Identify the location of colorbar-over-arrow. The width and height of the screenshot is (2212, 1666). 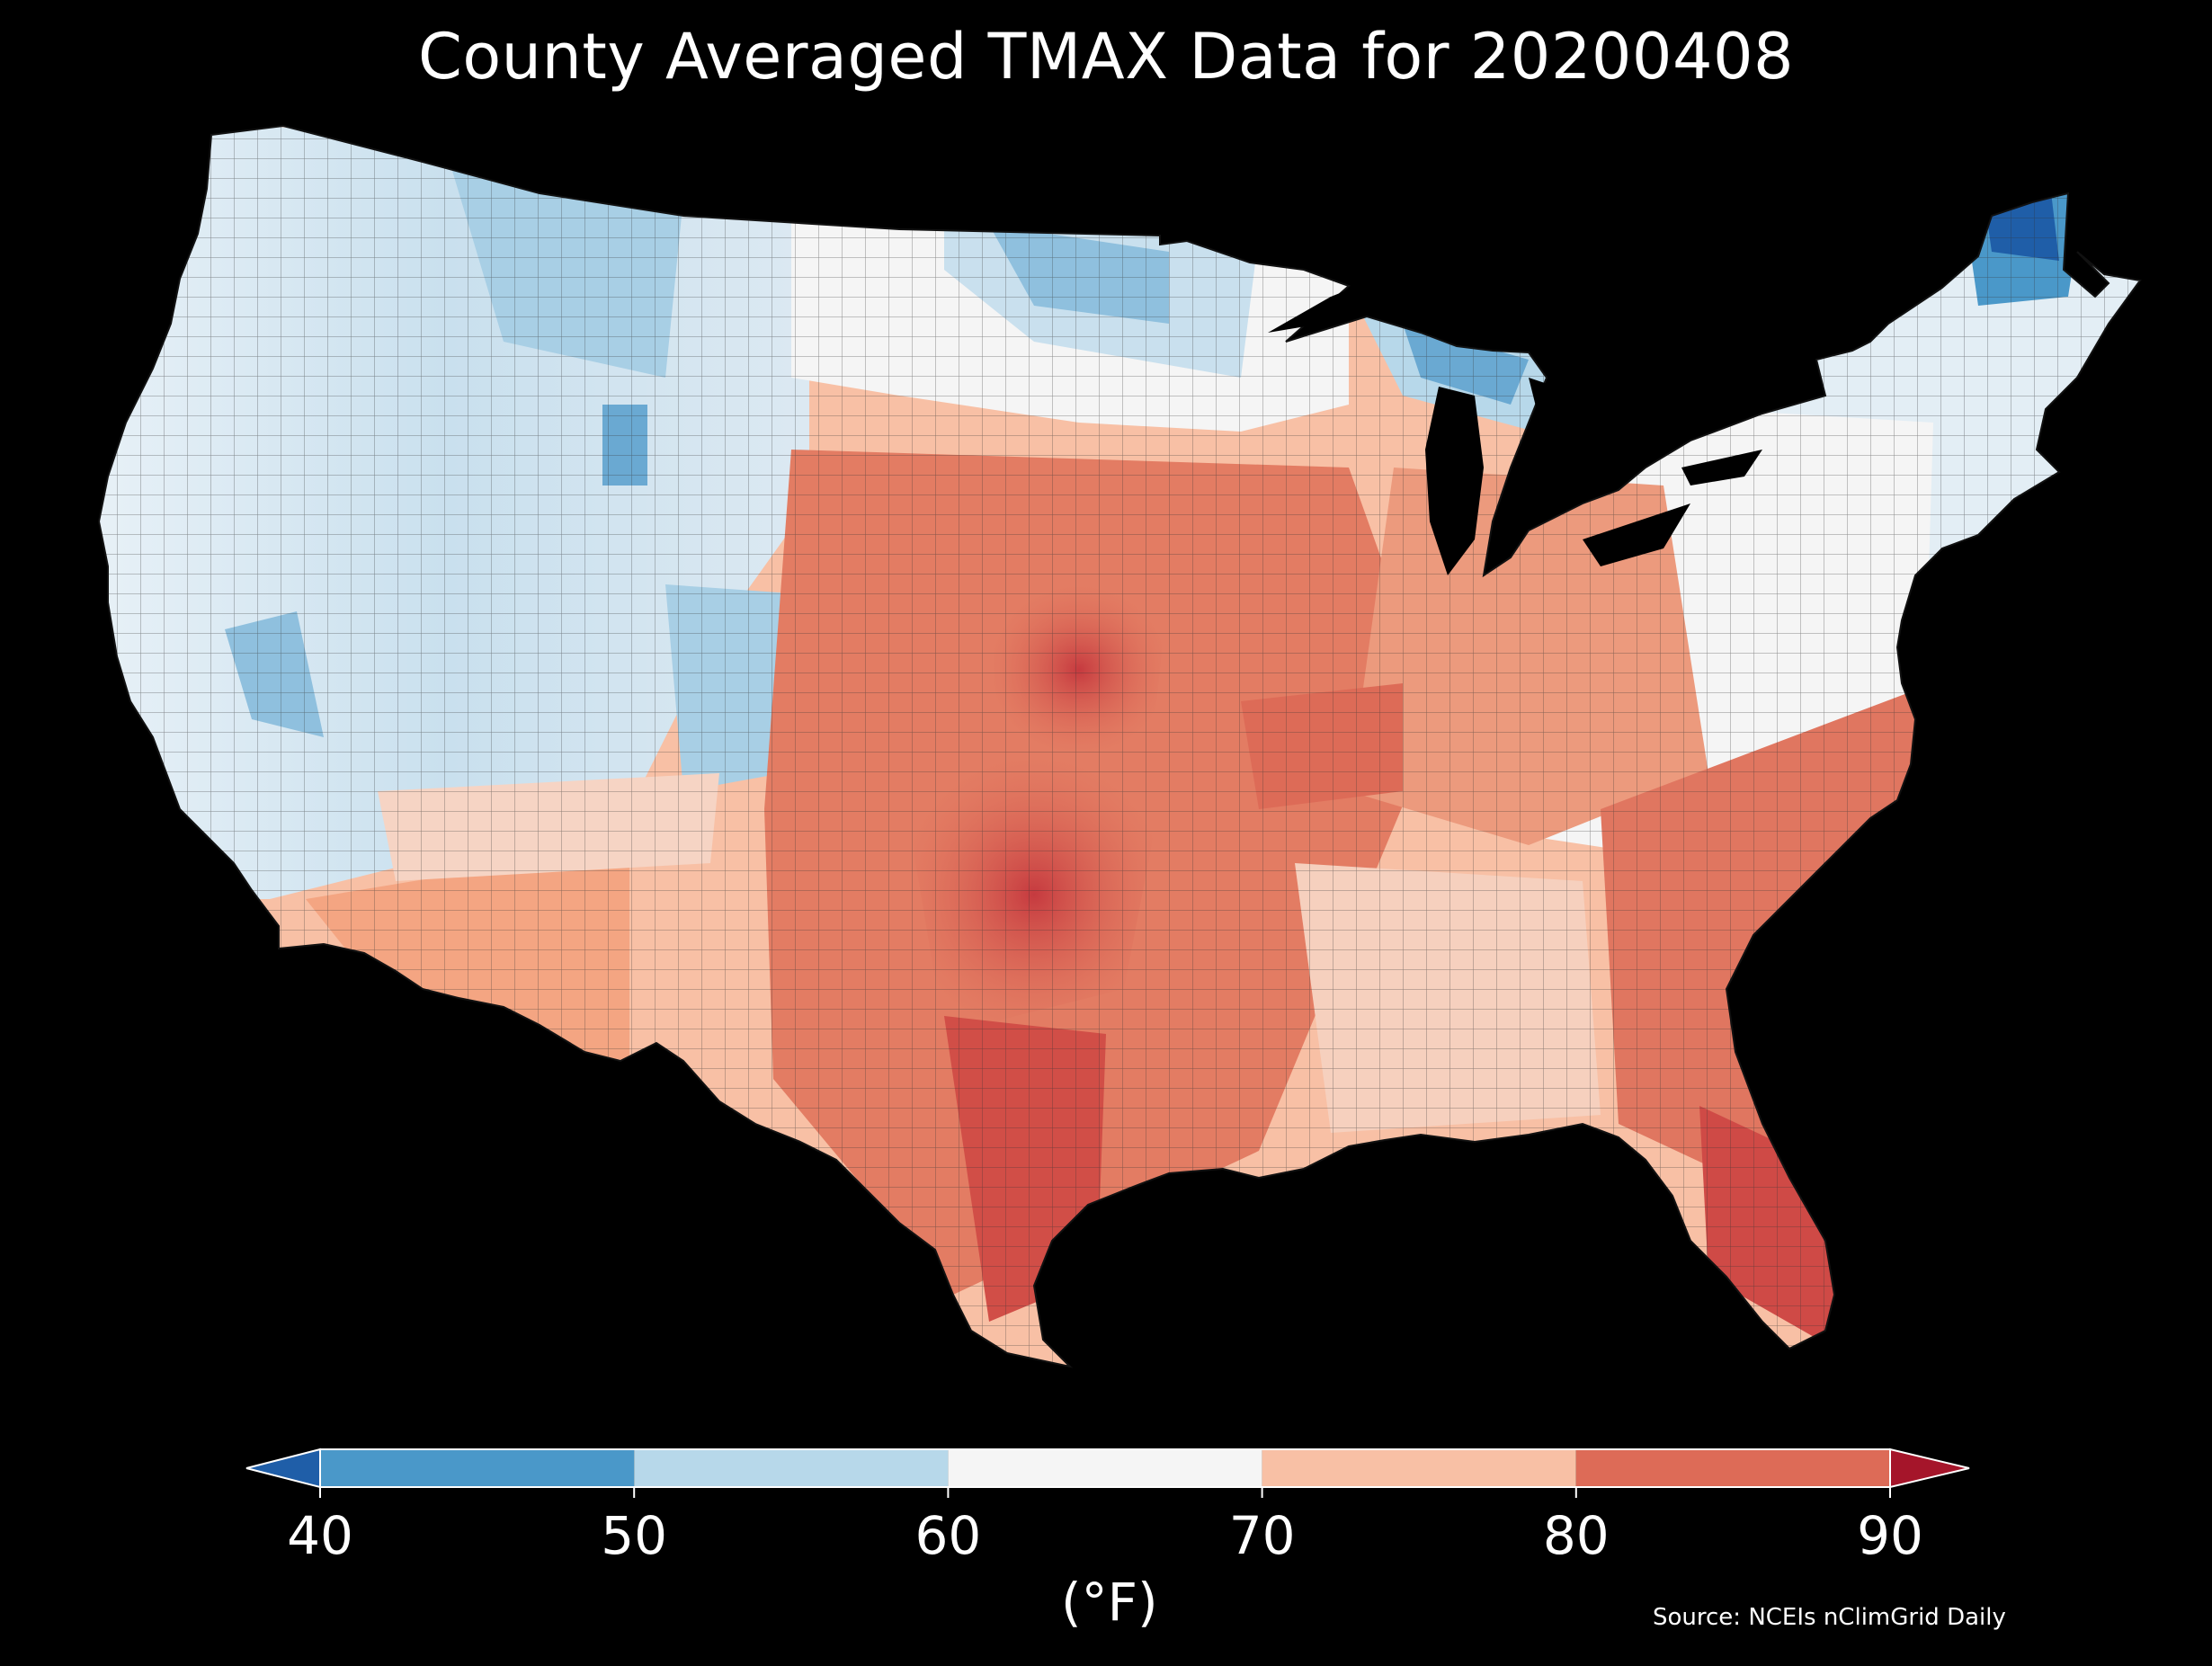
(1929, 1468).